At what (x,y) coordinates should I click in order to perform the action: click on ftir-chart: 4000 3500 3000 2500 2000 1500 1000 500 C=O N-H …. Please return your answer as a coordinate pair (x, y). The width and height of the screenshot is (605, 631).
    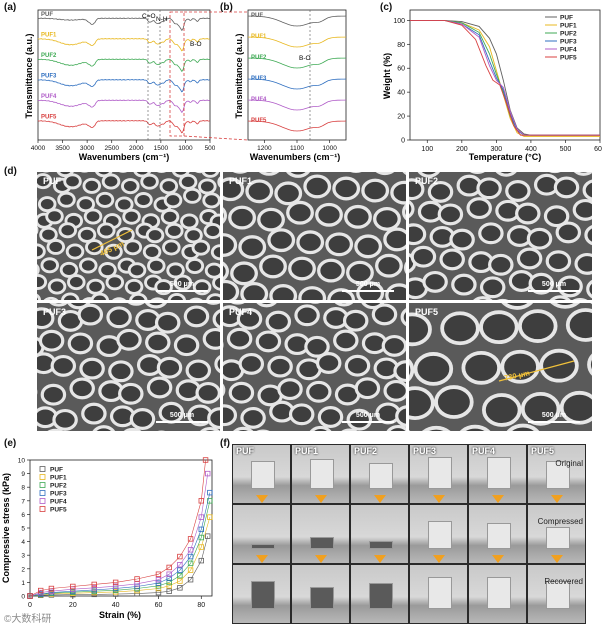
    Looking at the image, I should click on (119, 85).